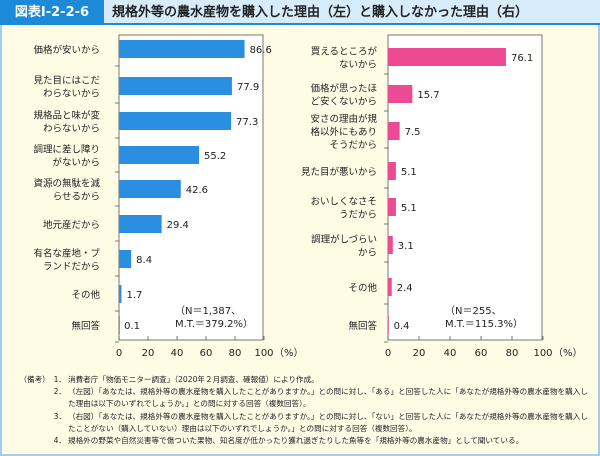  What do you see at coordinates (66, 150) in the screenshot?
I see `left-category-label: 調理に差し障り` at bounding box center [66, 150].